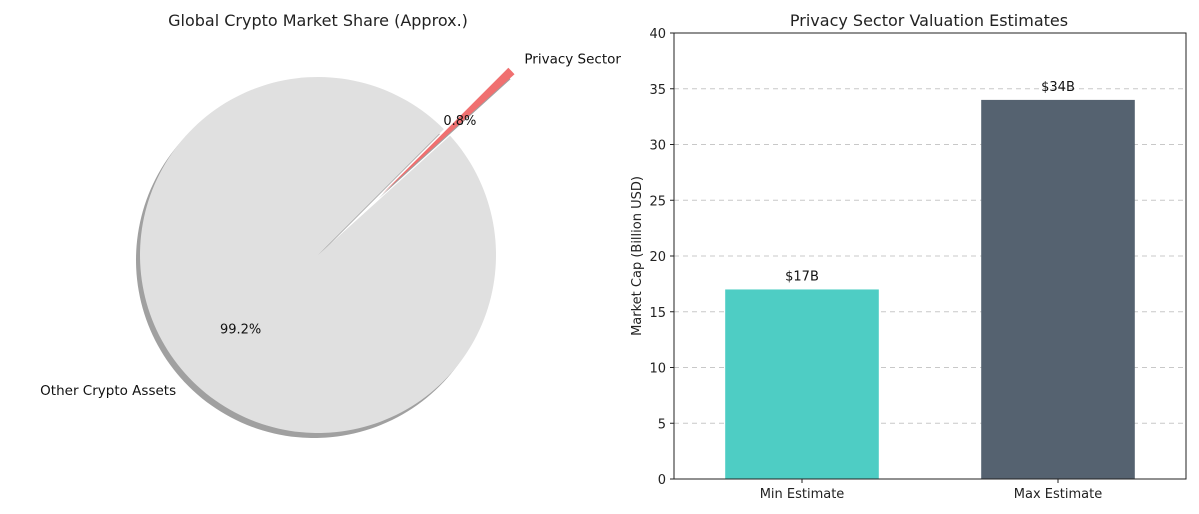 Image resolution: width=1199 pixels, height=514 pixels. What do you see at coordinates (240, 330) in the screenshot?
I see `slice-pct-other-crypto-assets: 99.2%` at bounding box center [240, 330].